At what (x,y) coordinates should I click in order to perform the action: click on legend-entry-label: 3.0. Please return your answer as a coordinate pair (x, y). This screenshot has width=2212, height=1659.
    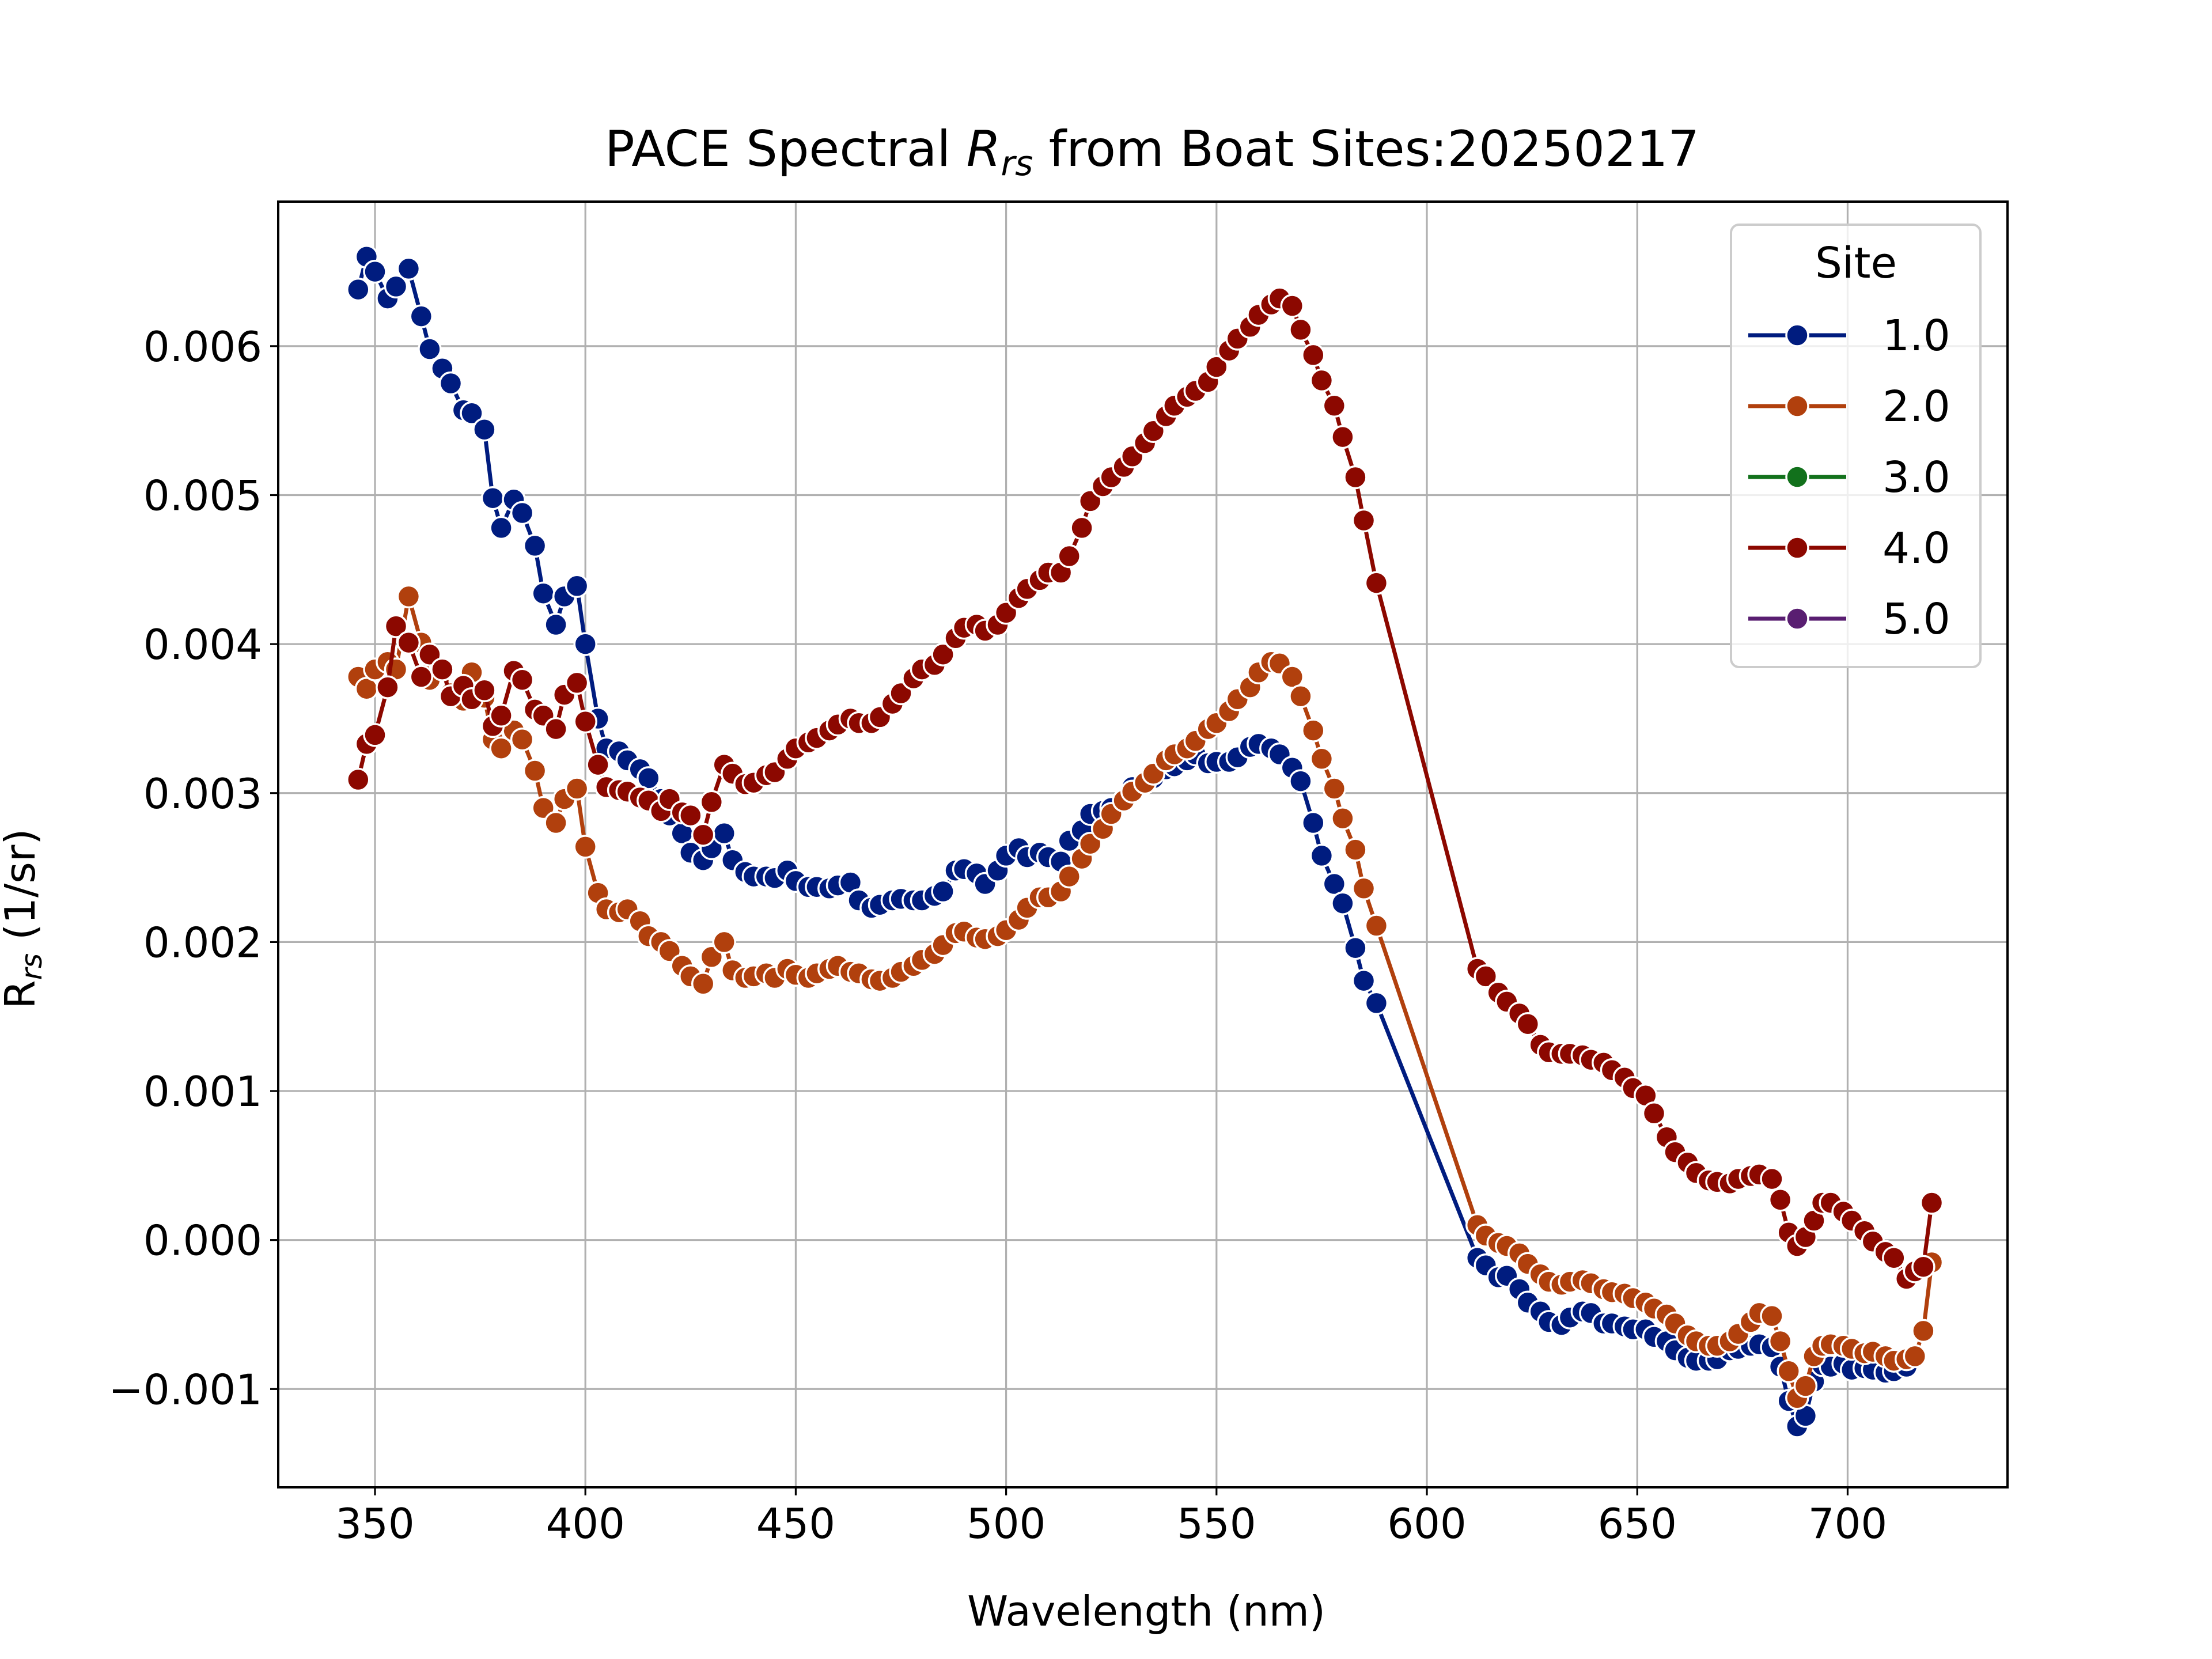
    Looking at the image, I should click on (1916, 477).